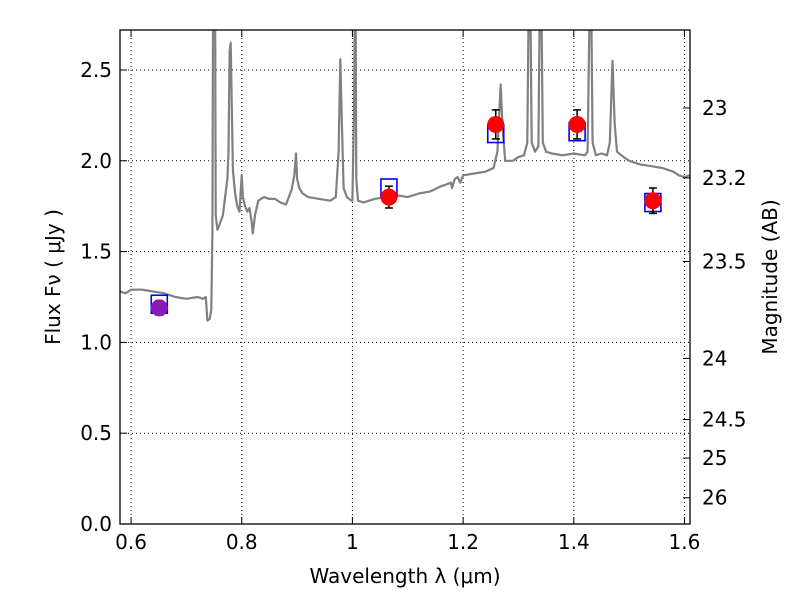 The image size is (800, 600). Describe the element at coordinates (770, 276) in the screenshot. I see `y2-axis-label: Magnitude (AB)` at that location.